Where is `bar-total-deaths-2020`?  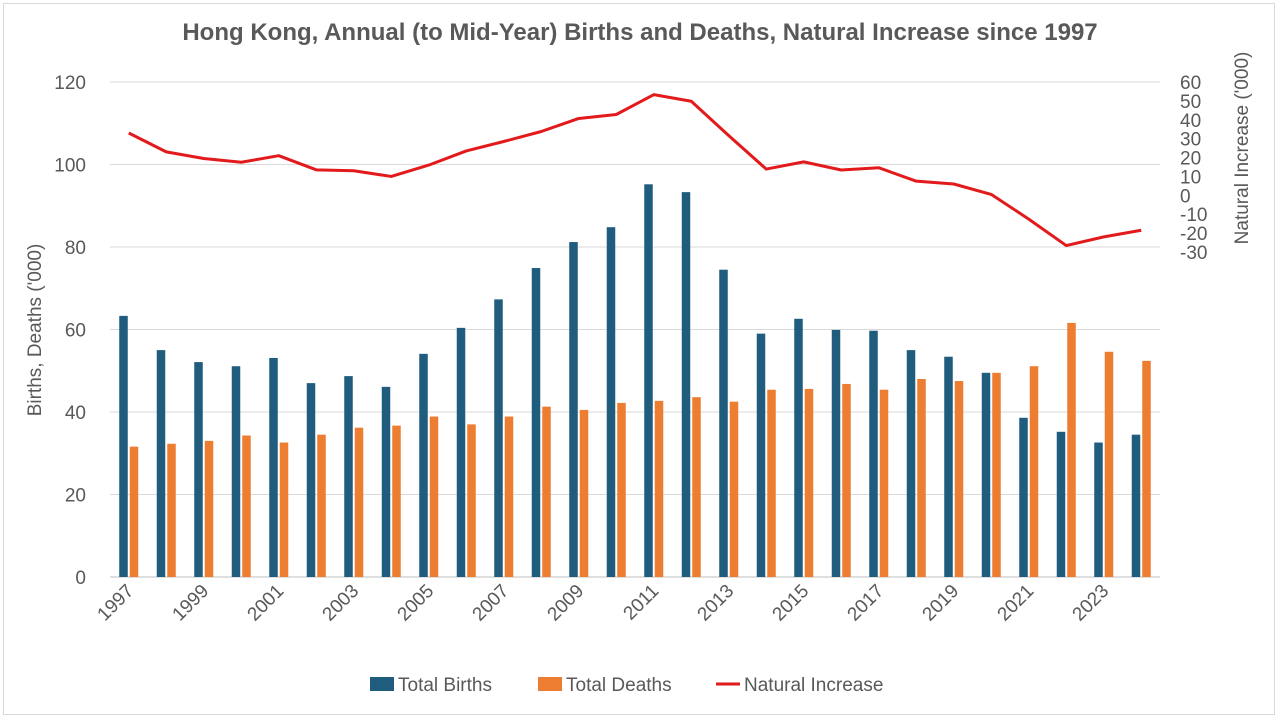 bar-total-deaths-2020 is located at coordinates (996, 474).